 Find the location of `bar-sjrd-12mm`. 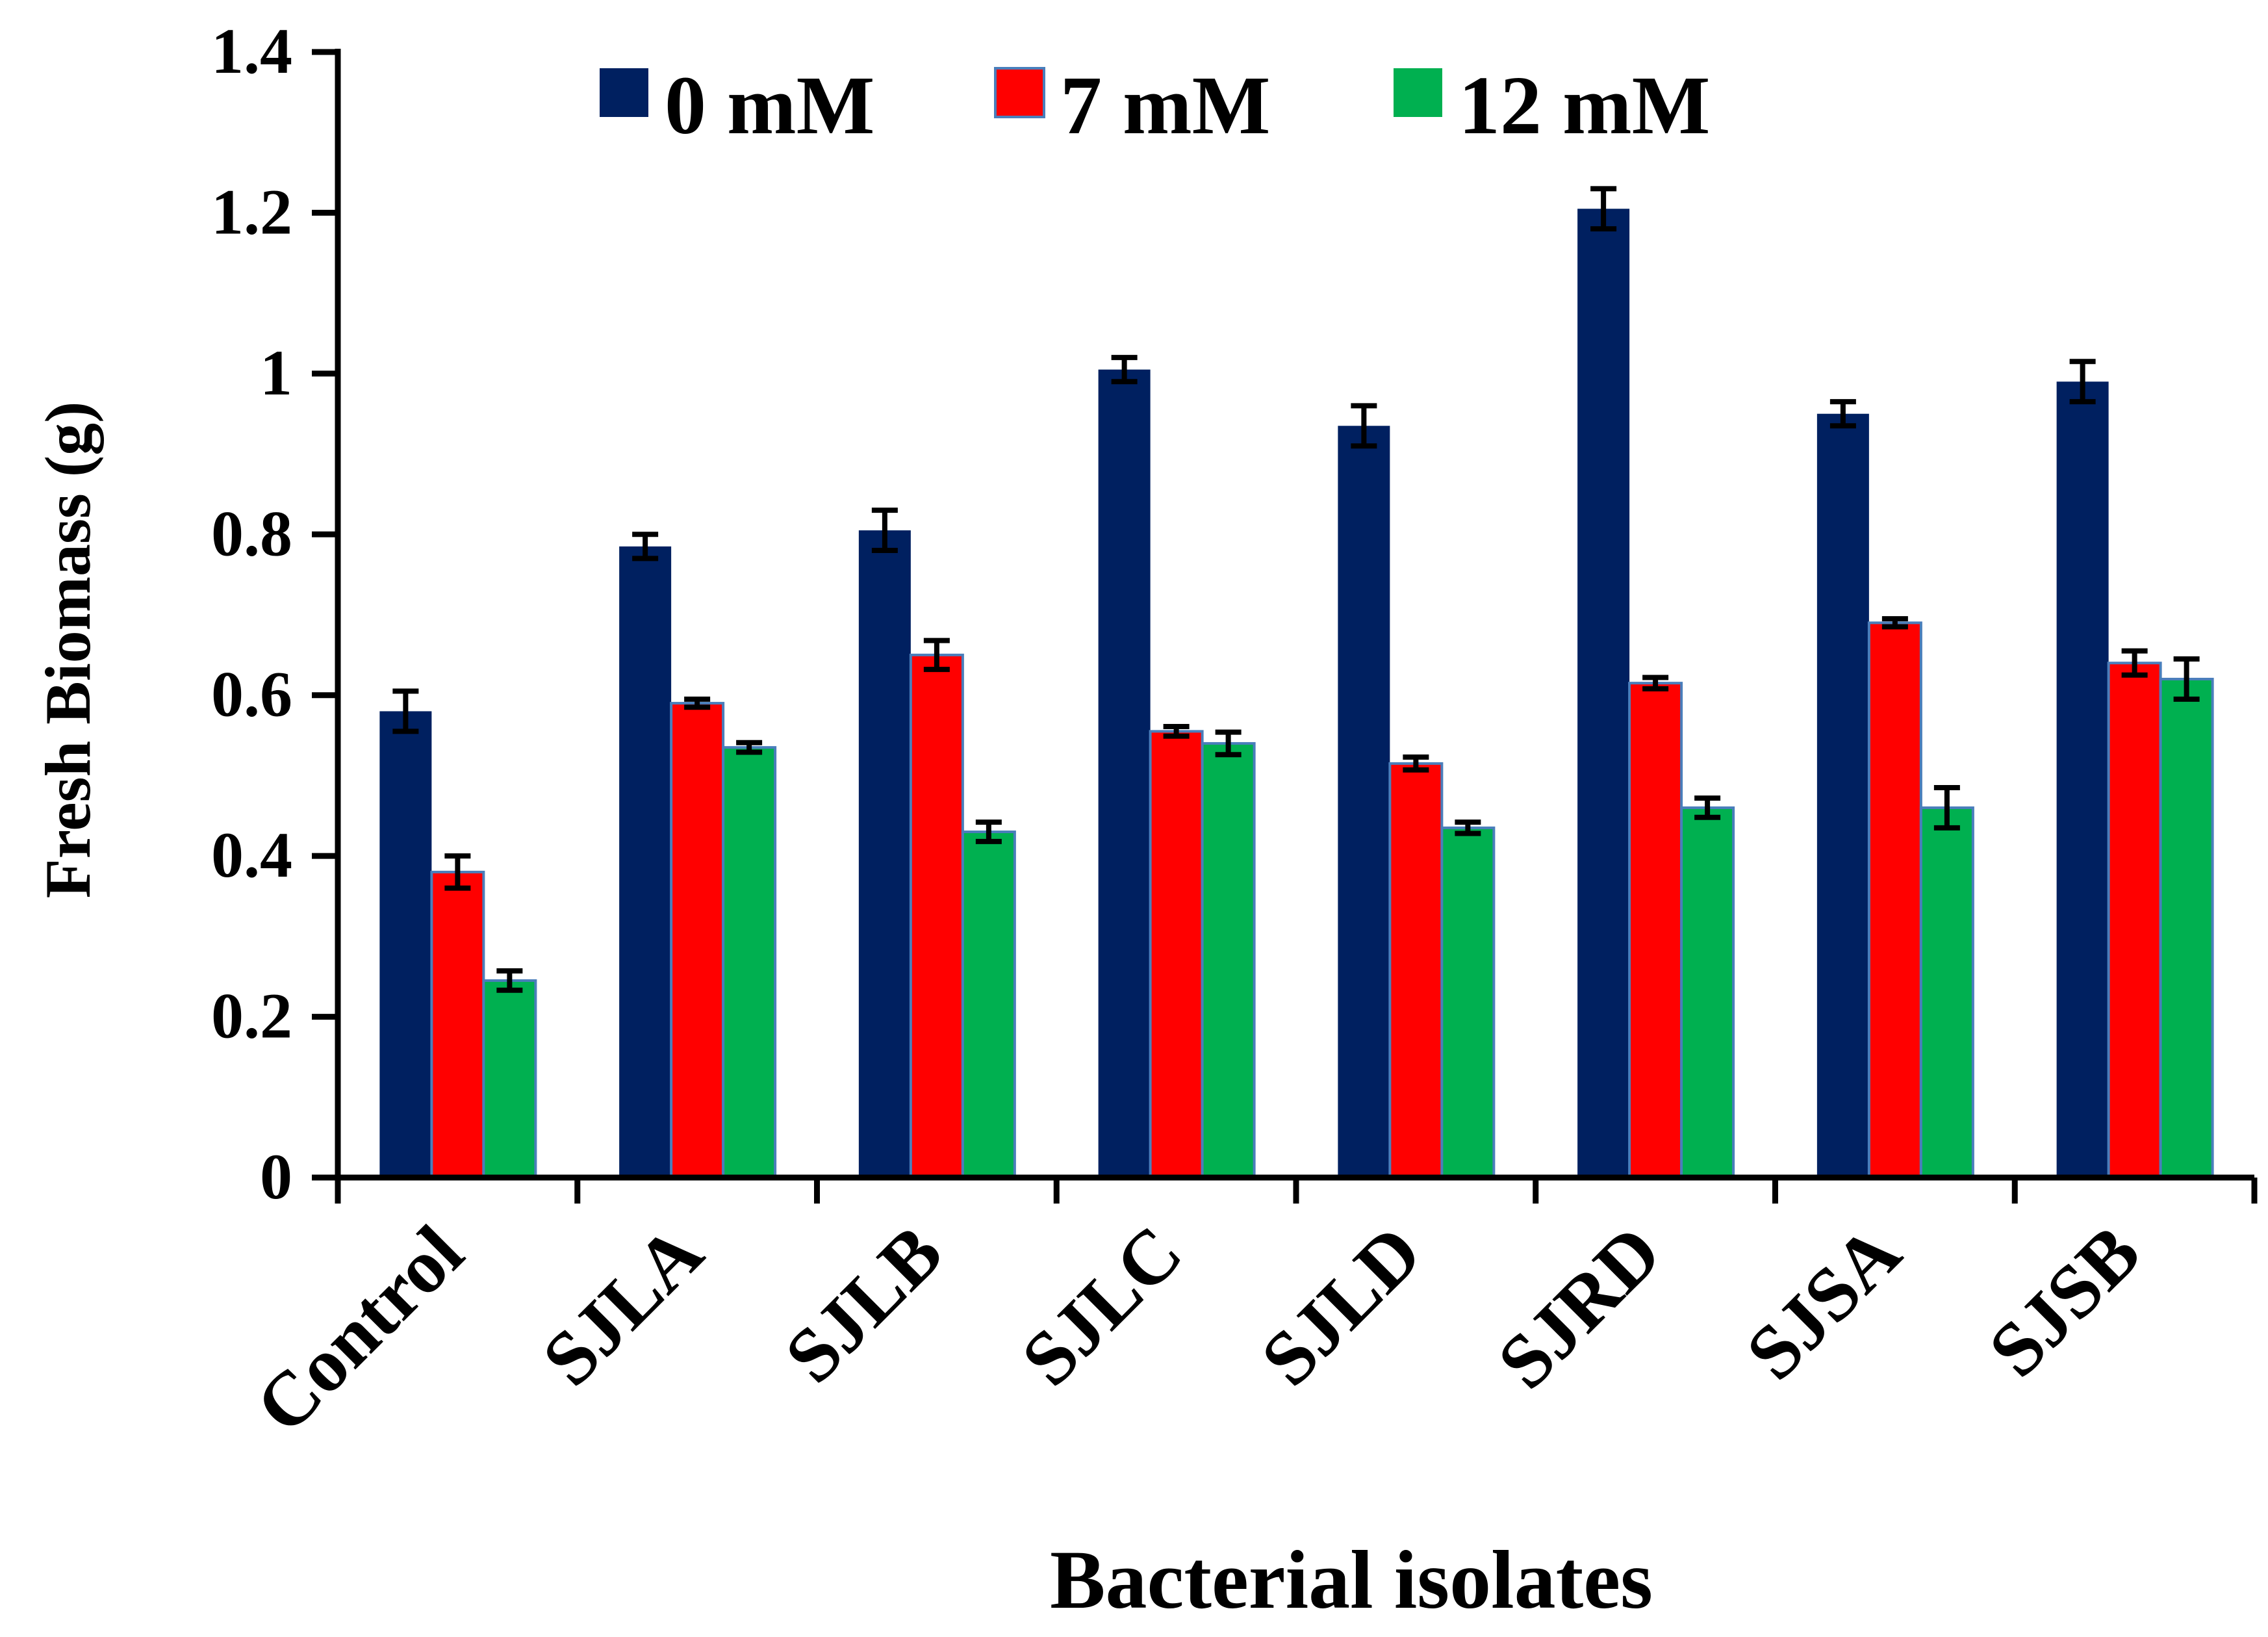

bar-sjrd-12mm is located at coordinates (1707, 992).